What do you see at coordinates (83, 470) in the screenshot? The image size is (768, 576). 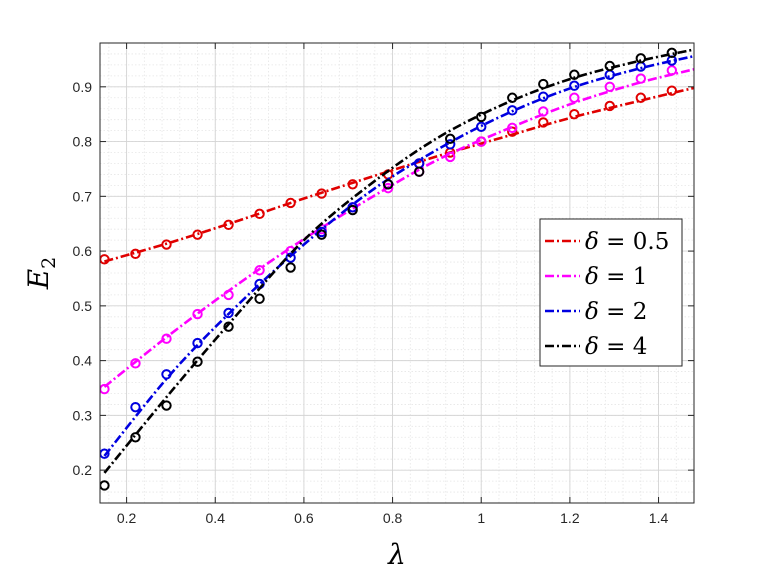 I see `y-tick-label: 0.2` at bounding box center [83, 470].